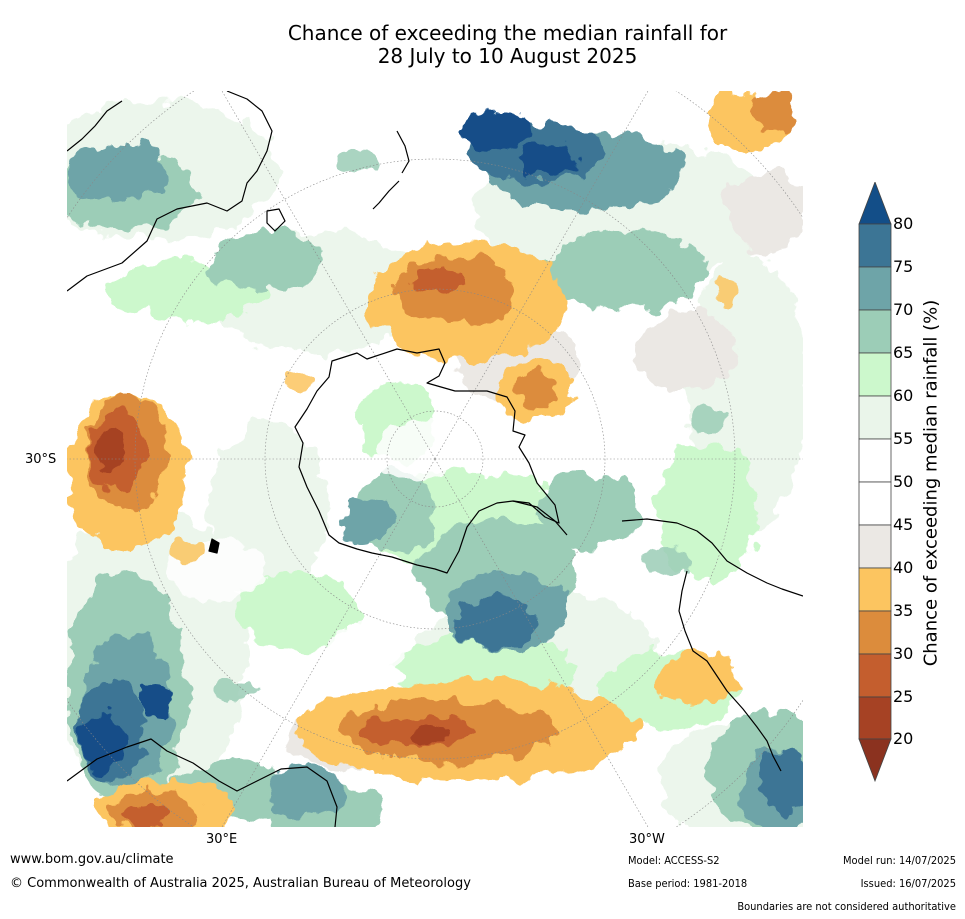 The image size is (965, 919). What do you see at coordinates (903, 567) in the screenshot?
I see `colorbar-tick: 40` at bounding box center [903, 567].